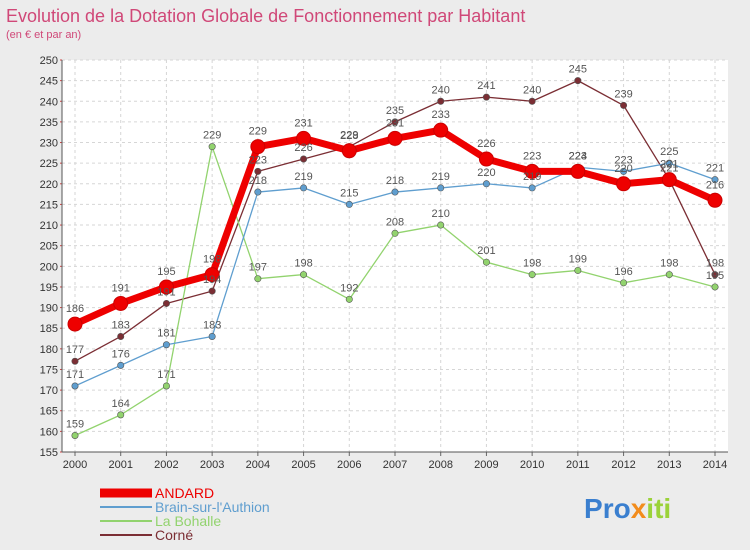 The height and width of the screenshot is (550, 750). Describe the element at coordinates (212, 507) in the screenshot. I see `legend-entry: Brain-sur-l'Authion` at that location.